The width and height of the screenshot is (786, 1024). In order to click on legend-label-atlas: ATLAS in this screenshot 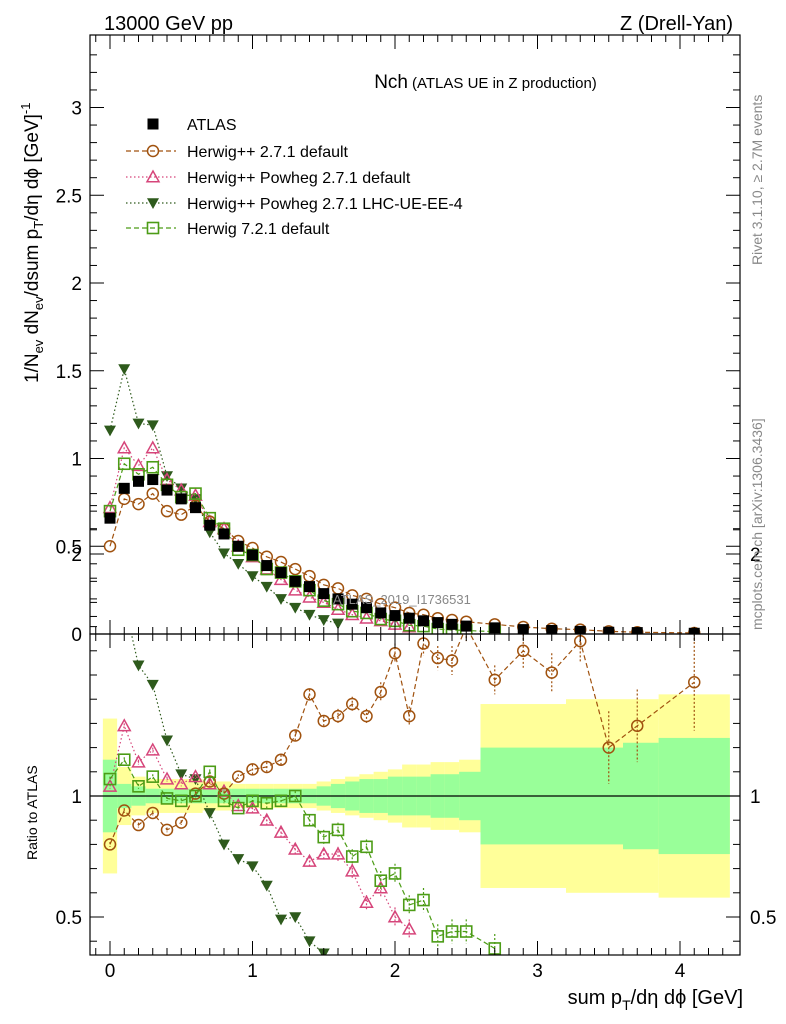, I will do `click(212, 125)`.